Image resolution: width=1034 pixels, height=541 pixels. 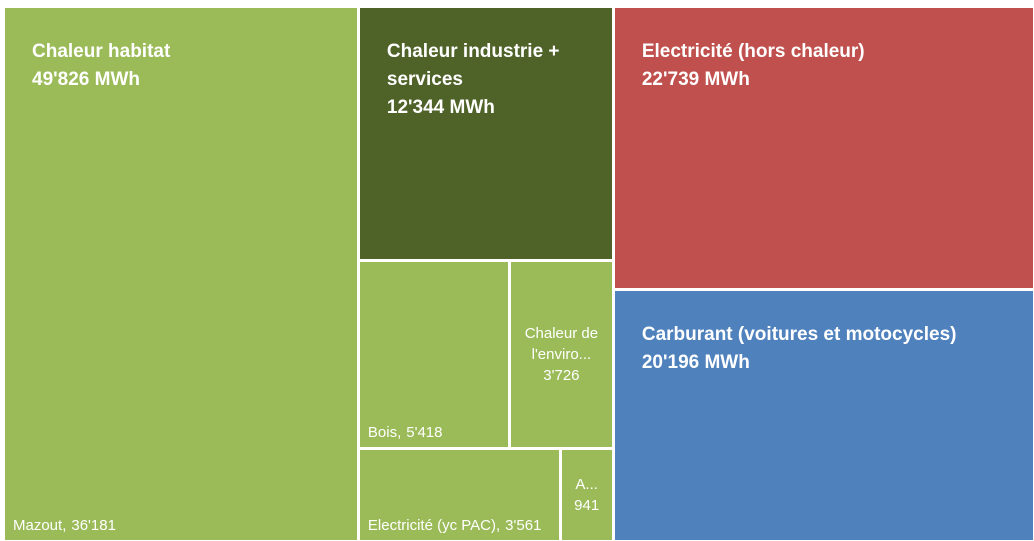 What do you see at coordinates (485, 134) in the screenshot?
I see `treemap-tile` at bounding box center [485, 134].